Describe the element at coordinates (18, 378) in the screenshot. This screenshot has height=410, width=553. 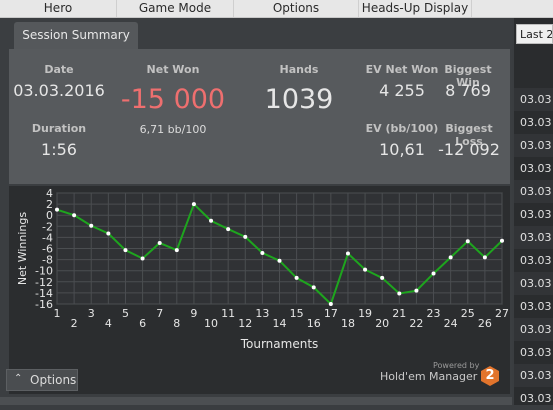
I see `chevron-up-icon: ⌃` at that location.